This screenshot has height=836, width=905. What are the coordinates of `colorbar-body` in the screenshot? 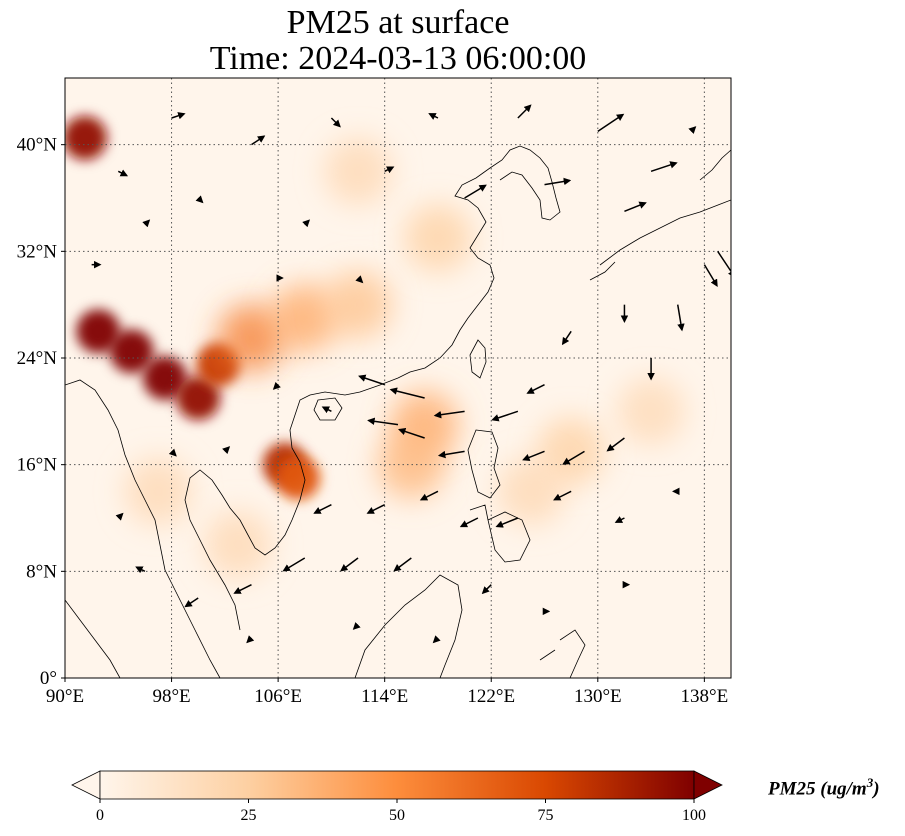 It's located at (397, 785).